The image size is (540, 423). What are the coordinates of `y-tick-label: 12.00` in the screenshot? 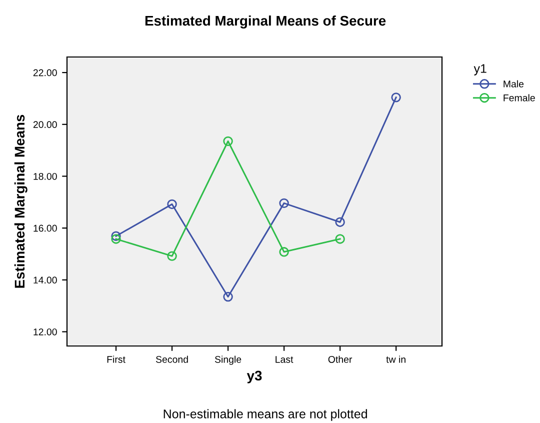 It's located at (45, 332).